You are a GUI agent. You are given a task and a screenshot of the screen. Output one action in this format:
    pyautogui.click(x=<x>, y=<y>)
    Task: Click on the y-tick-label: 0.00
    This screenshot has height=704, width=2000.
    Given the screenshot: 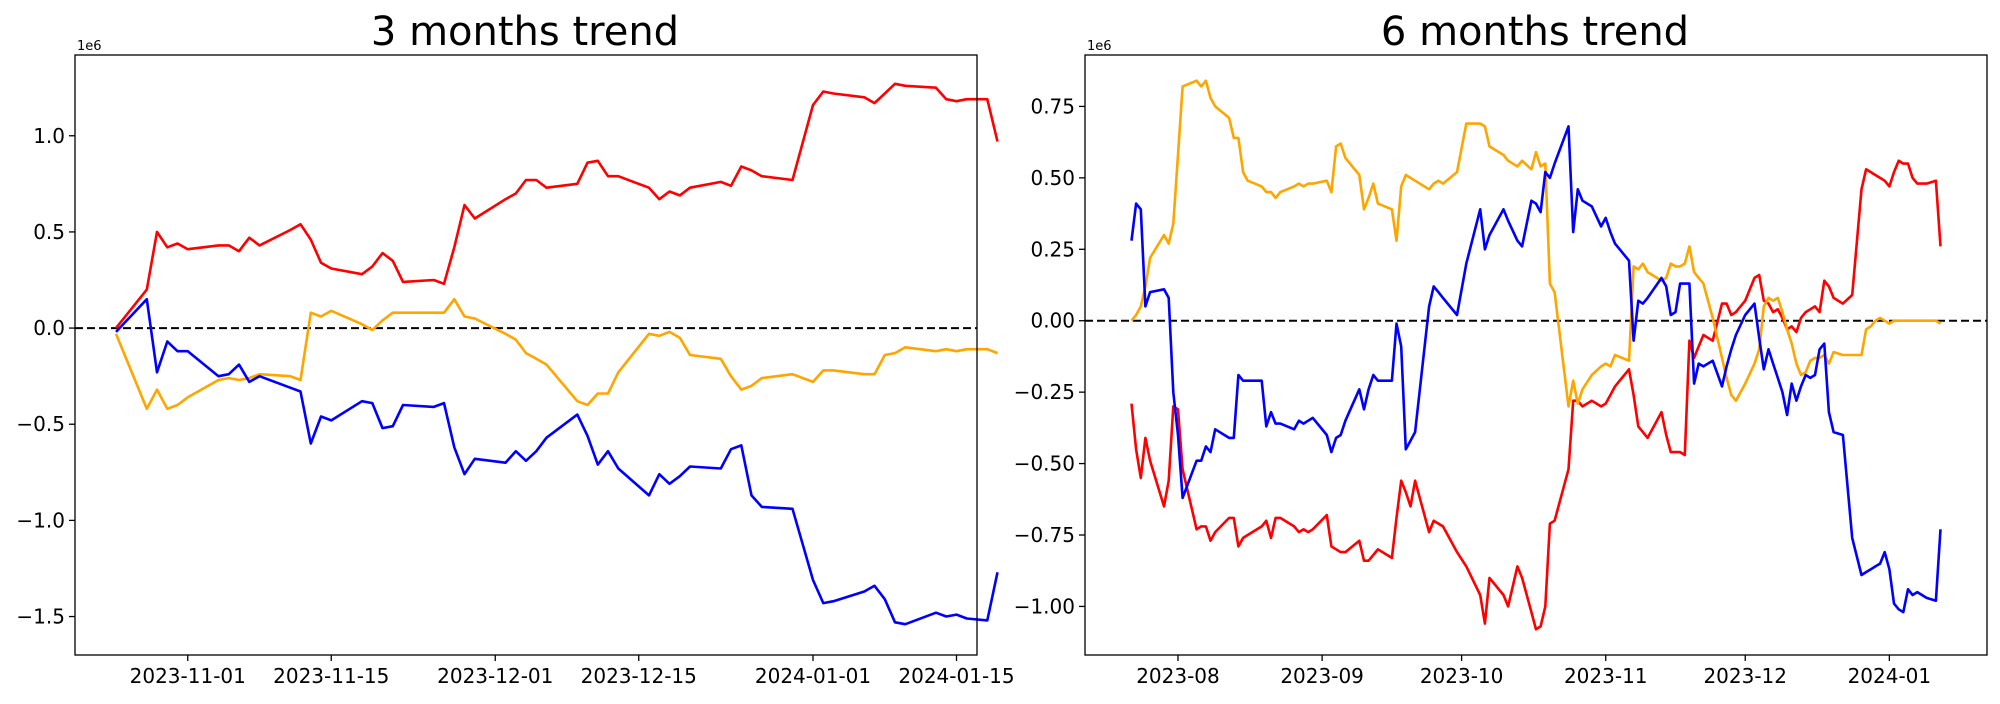 What is the action you would take?
    pyautogui.click(x=1052, y=321)
    